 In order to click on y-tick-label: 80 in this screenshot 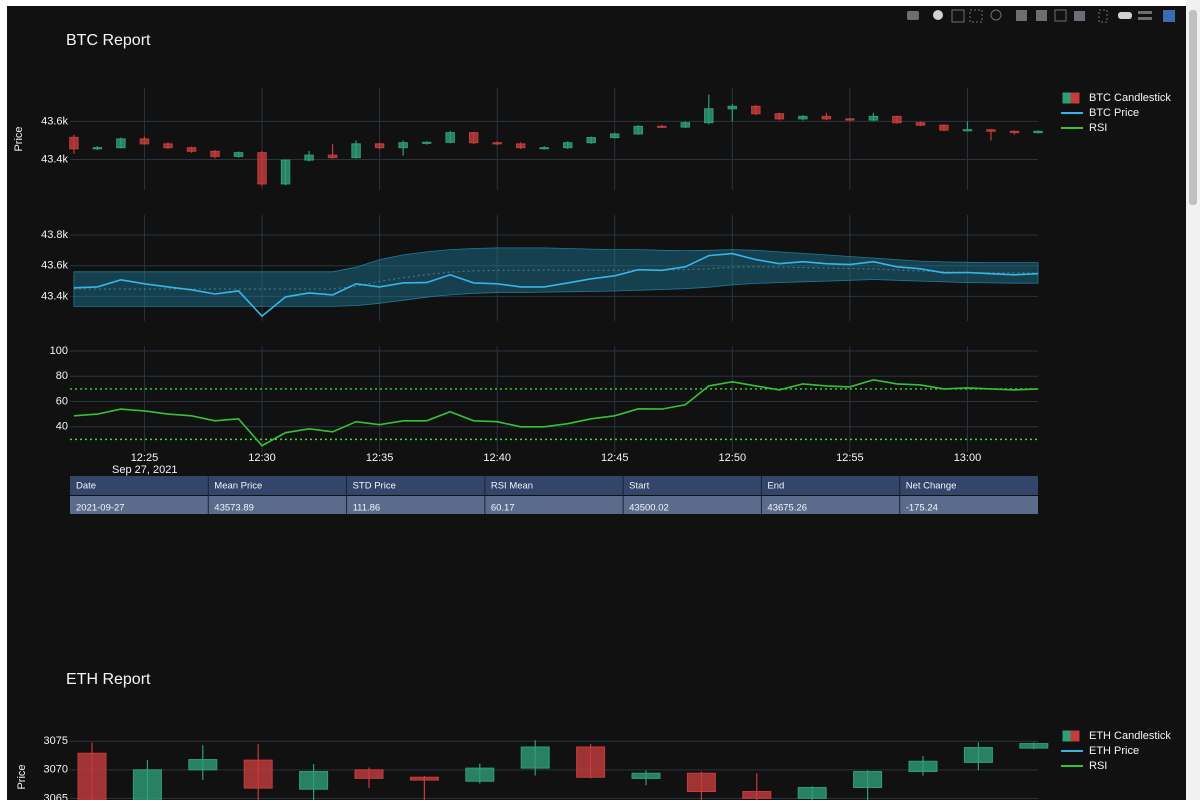, I will do `click(62, 376)`.